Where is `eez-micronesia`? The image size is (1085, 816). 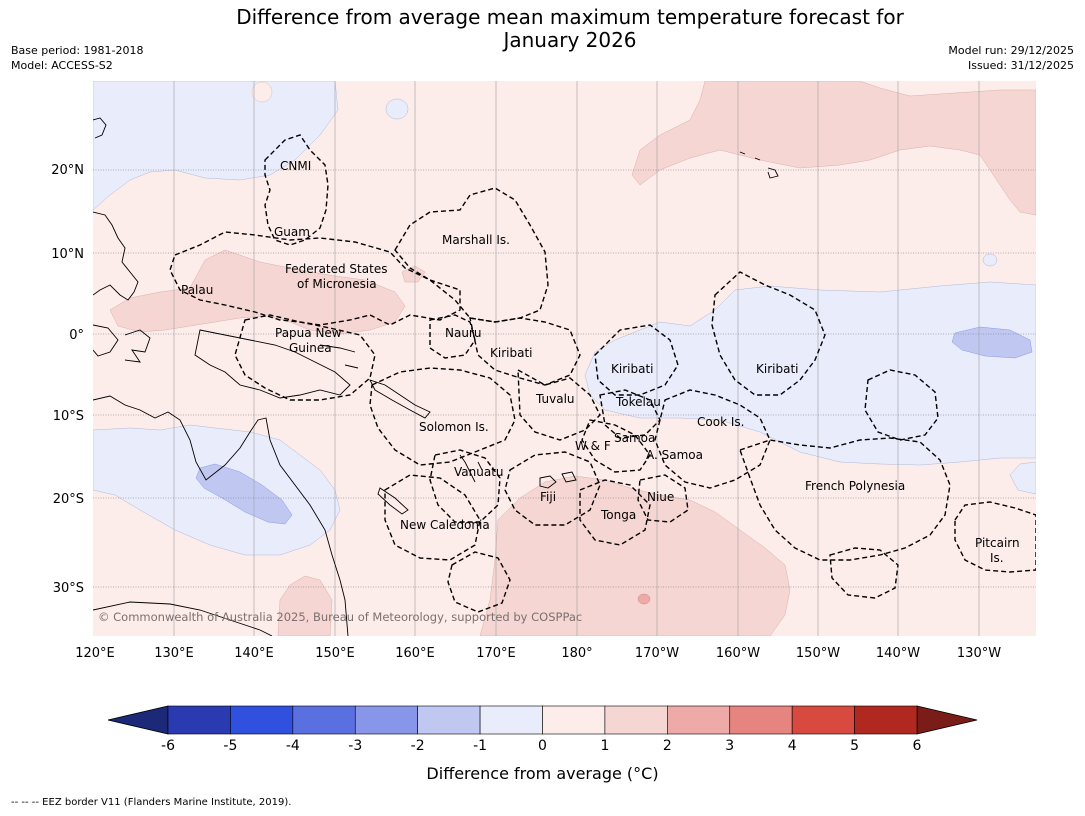 eez-micronesia is located at coordinates (315, 278).